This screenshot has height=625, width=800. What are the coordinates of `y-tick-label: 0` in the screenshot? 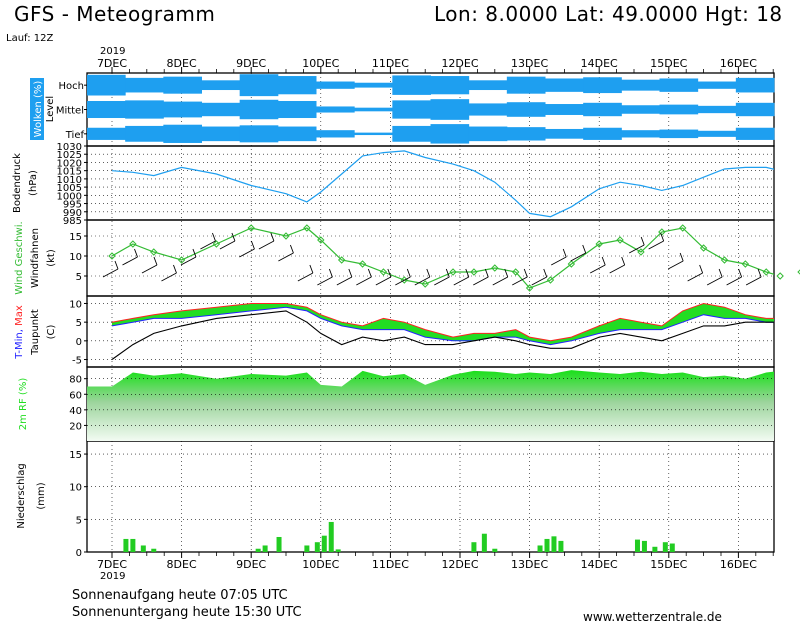 It's located at (79, 553).